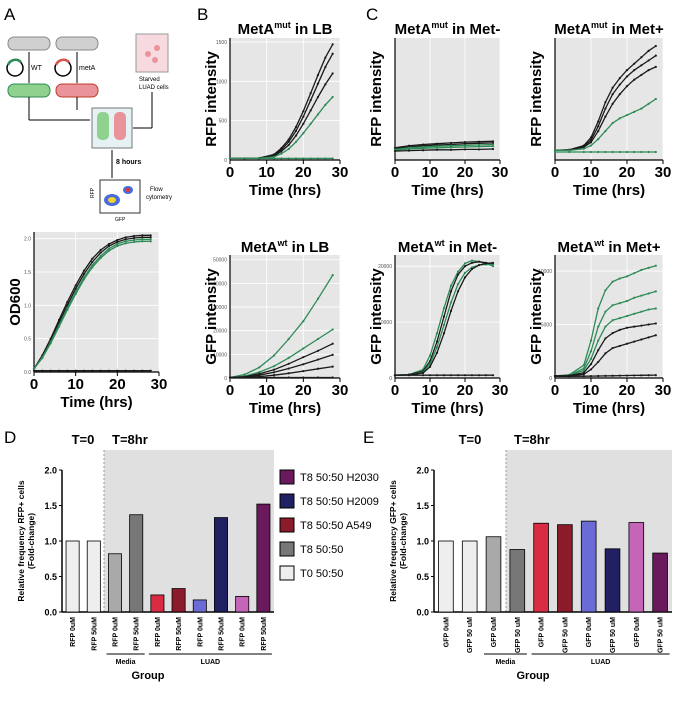 The height and width of the screenshot is (702, 676). I want to click on cytometry-label: cytometry, so click(159, 198).